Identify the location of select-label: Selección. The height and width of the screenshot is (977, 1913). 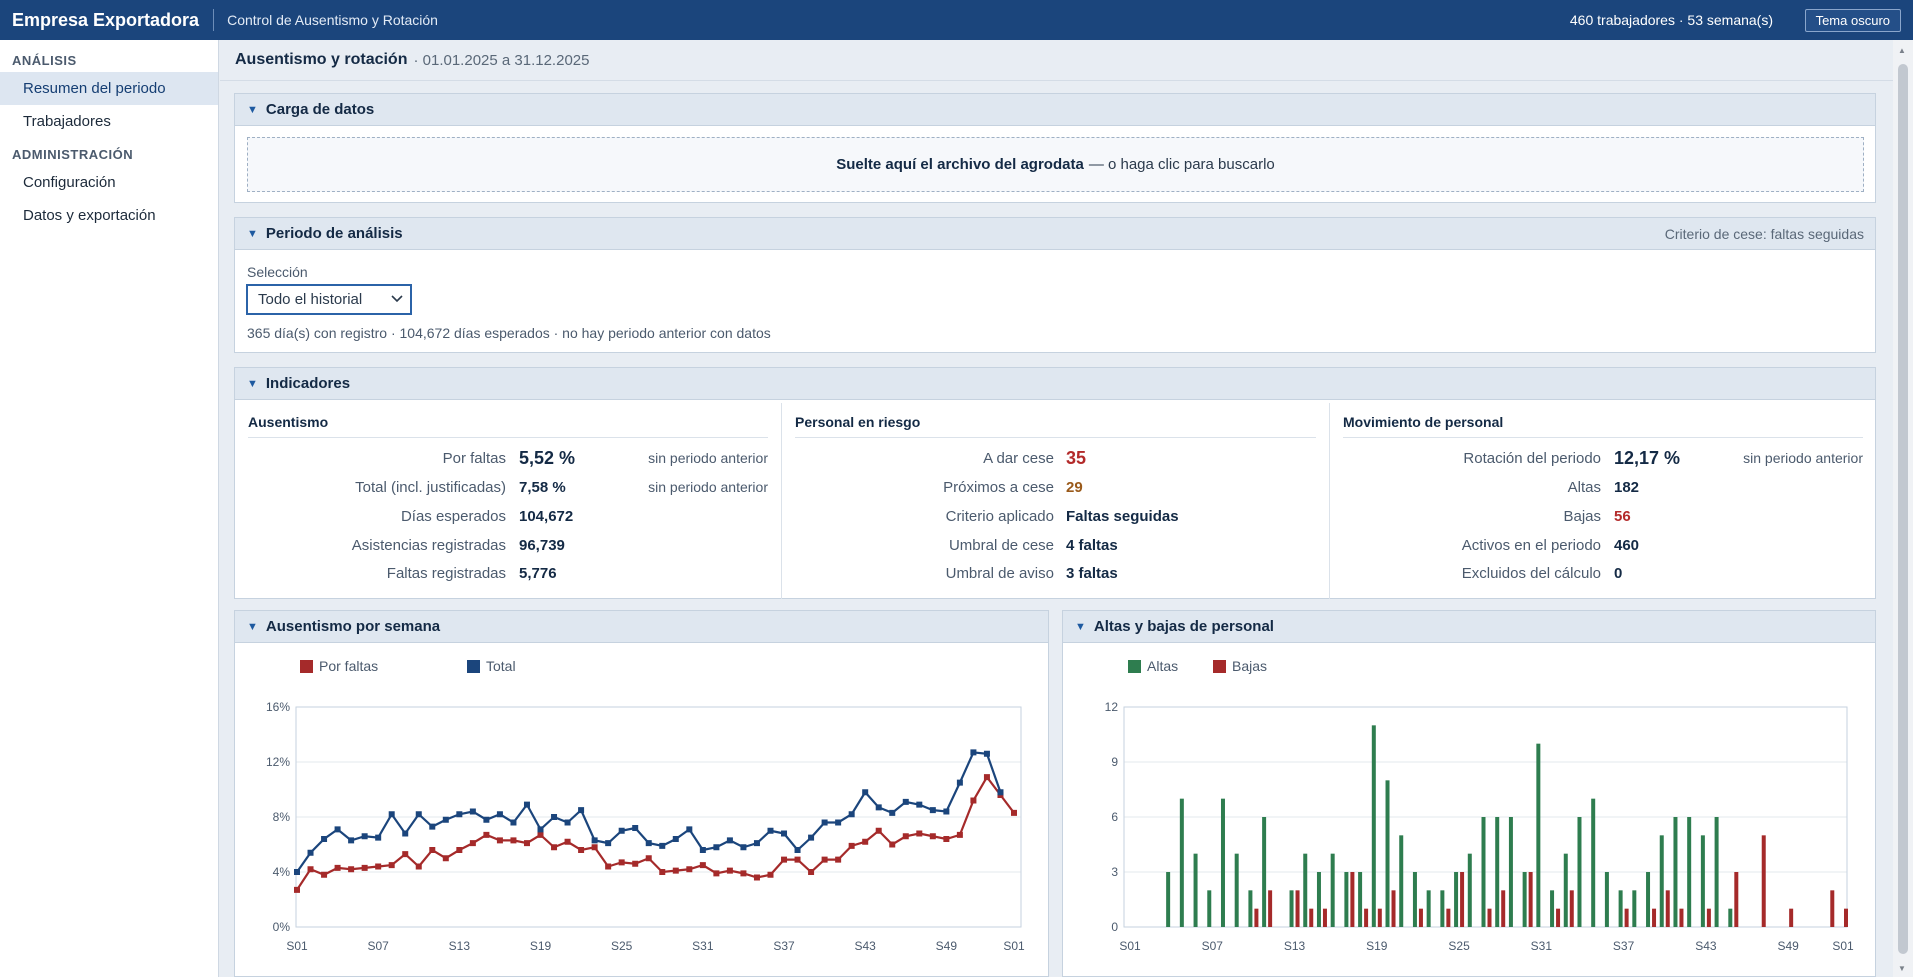
(277, 272).